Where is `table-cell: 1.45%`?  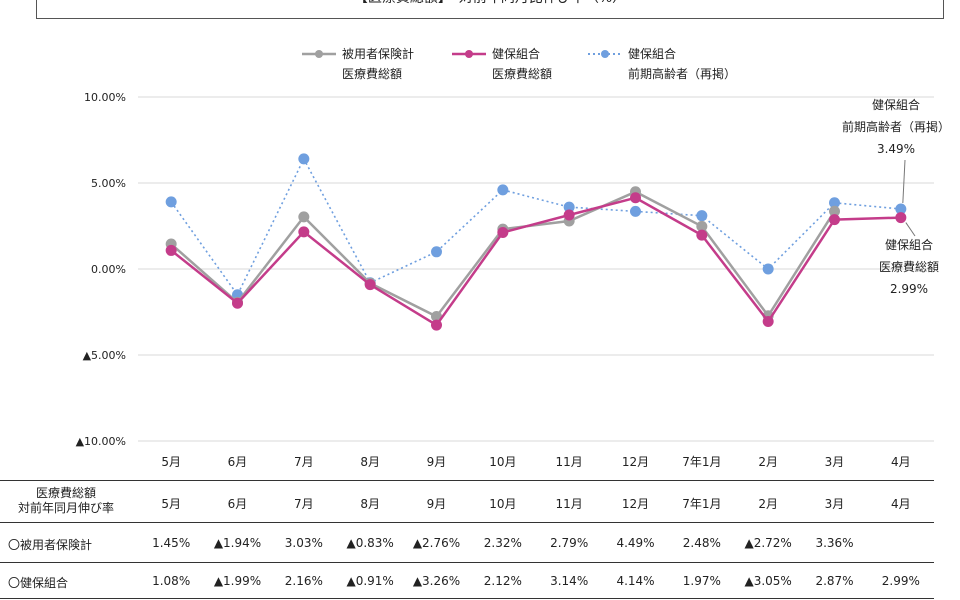 table-cell: 1.45% is located at coordinates (171, 543).